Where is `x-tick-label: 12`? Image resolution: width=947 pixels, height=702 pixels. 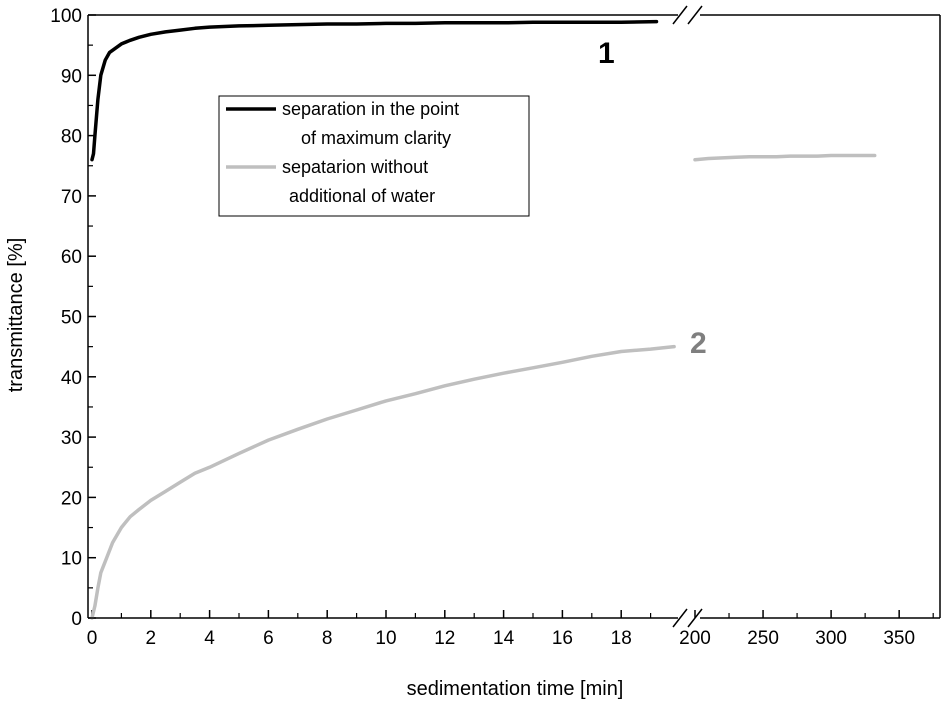
x-tick-label: 12 is located at coordinates (444, 638).